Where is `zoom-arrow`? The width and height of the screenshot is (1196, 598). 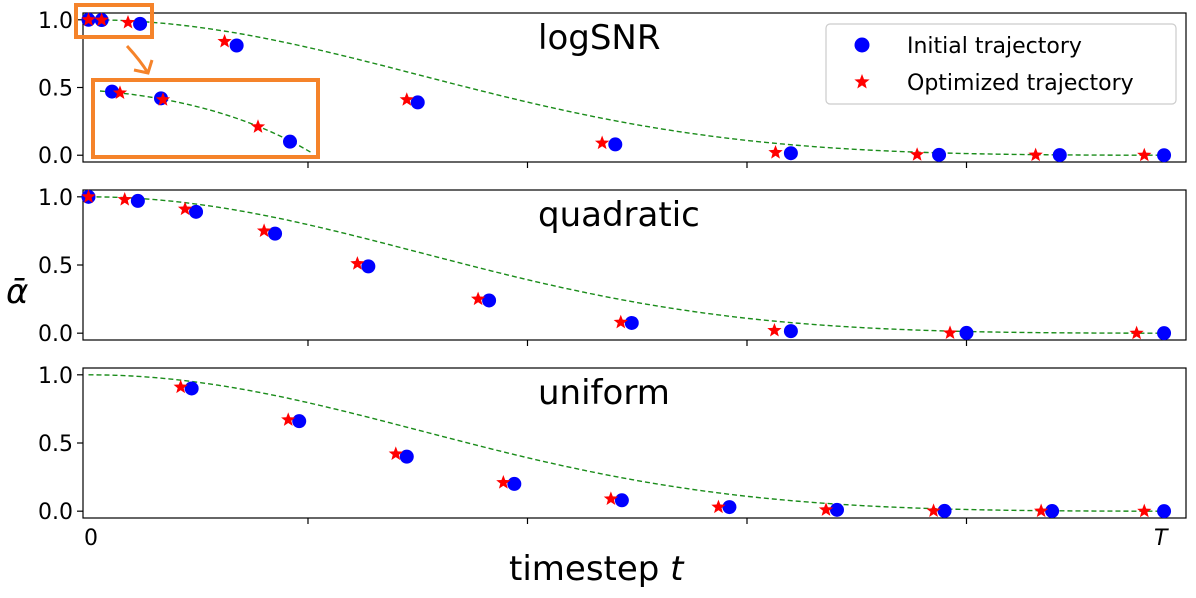
zoom-arrow is located at coordinates (139, 59).